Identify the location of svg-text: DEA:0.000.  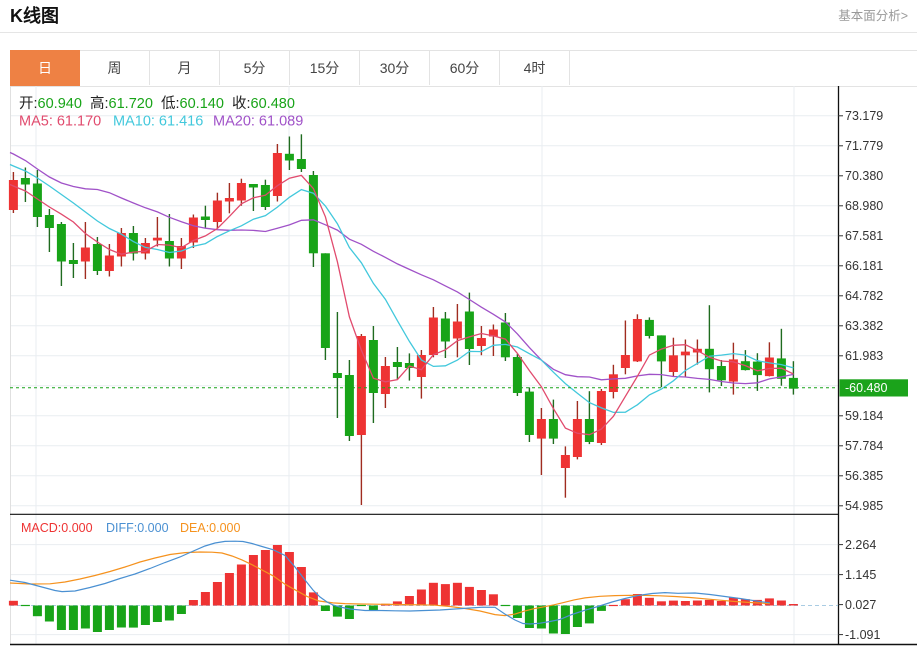
(210, 528).